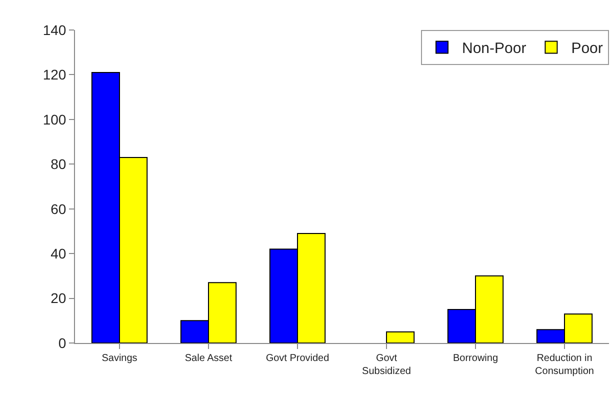 The width and height of the screenshot is (614, 403). What do you see at coordinates (54, 119) in the screenshot?
I see `y-tick-label: 100` at bounding box center [54, 119].